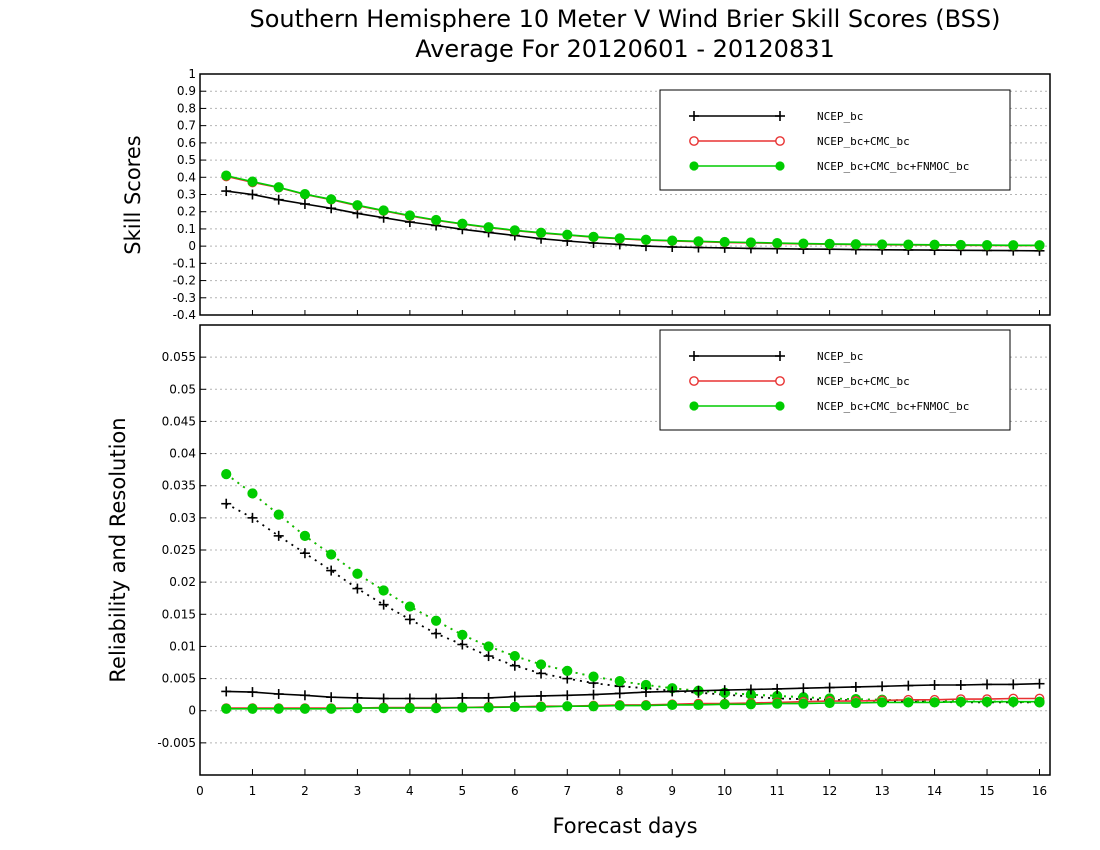 This screenshot has width=1100, height=850. What do you see at coordinates (182, 454) in the screenshot?
I see `y-tick-label: 0.04` at bounding box center [182, 454].